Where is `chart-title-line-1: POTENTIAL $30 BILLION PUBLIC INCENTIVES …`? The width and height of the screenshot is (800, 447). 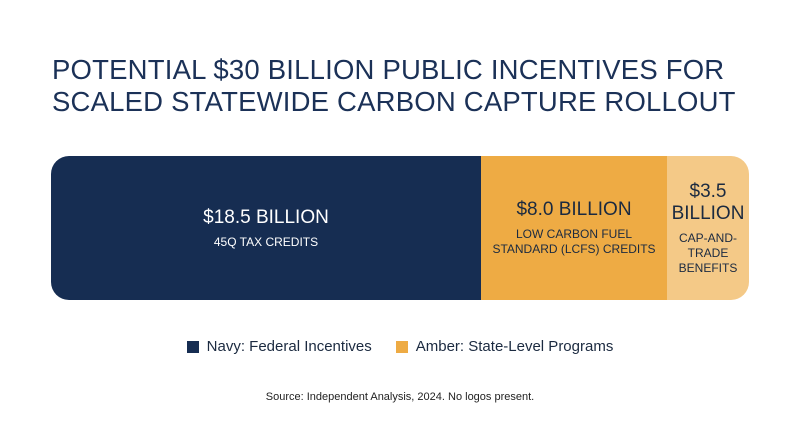
chart-title-line-1: POTENTIAL $30 BILLION PUBLIC INCENTIVES … is located at coordinates (388, 69).